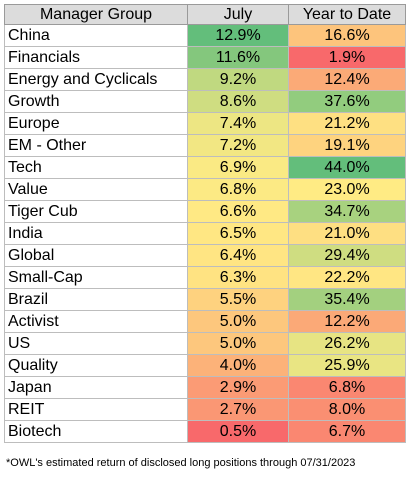 This screenshot has height=478, width=409. I want to click on table-row: Tech 6.9% 44.0%, so click(205, 167).